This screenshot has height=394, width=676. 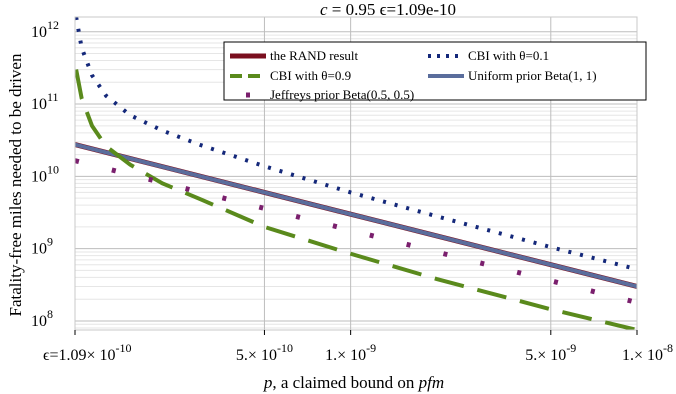 I want to click on x-tick-label: 5.× 10-10, so click(x=264, y=352).